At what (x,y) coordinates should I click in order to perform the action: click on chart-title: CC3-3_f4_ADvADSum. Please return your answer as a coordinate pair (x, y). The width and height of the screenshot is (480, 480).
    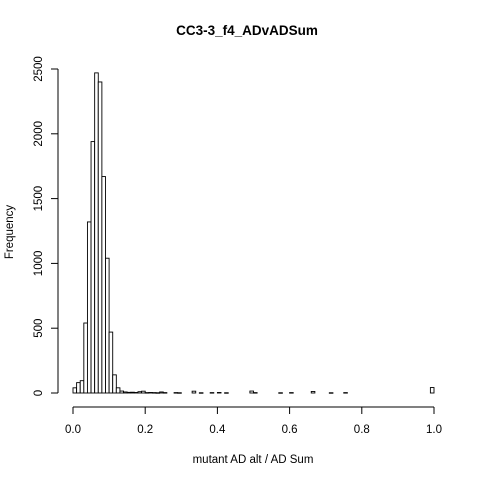
    Looking at the image, I should click on (247, 30).